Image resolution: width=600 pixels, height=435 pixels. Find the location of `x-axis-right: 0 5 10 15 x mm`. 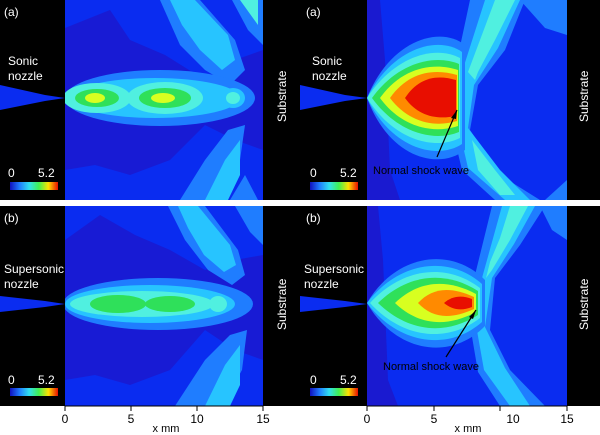

x-axis-right: 0 5 10 15 x mm is located at coordinates (469, 420).